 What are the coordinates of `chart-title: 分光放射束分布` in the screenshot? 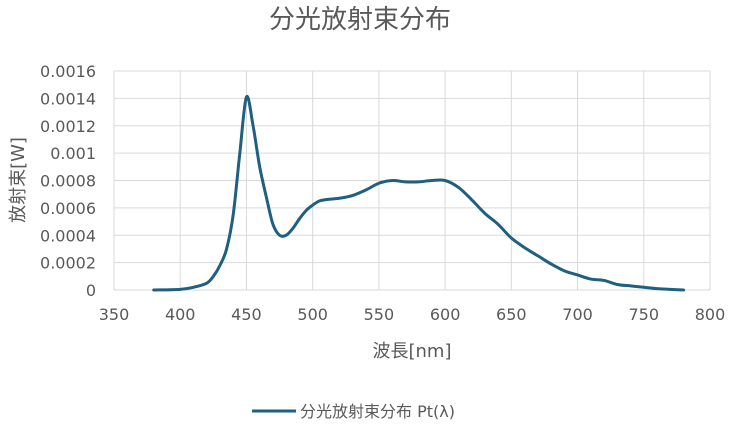 It's located at (360, 20).